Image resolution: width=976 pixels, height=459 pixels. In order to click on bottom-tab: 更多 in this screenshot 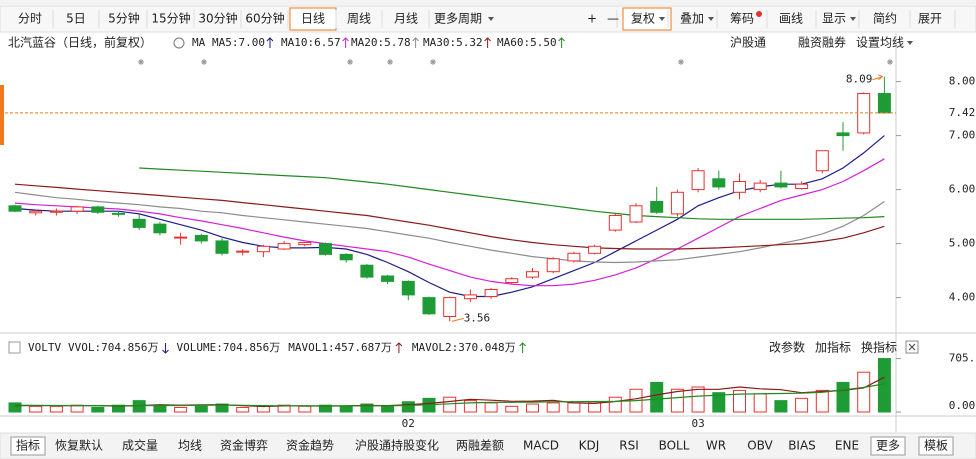, I will do `click(888, 446)`.